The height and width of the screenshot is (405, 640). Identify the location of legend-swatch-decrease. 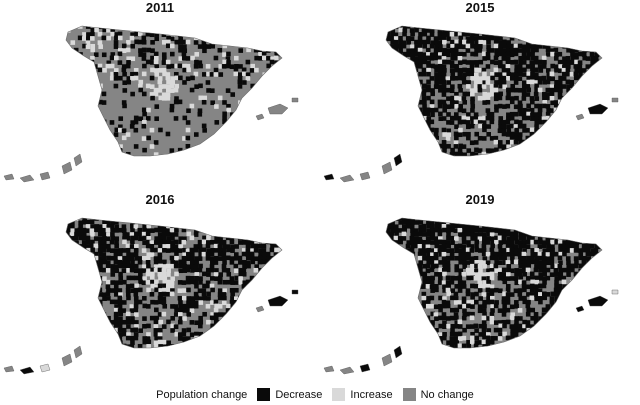
(264, 394).